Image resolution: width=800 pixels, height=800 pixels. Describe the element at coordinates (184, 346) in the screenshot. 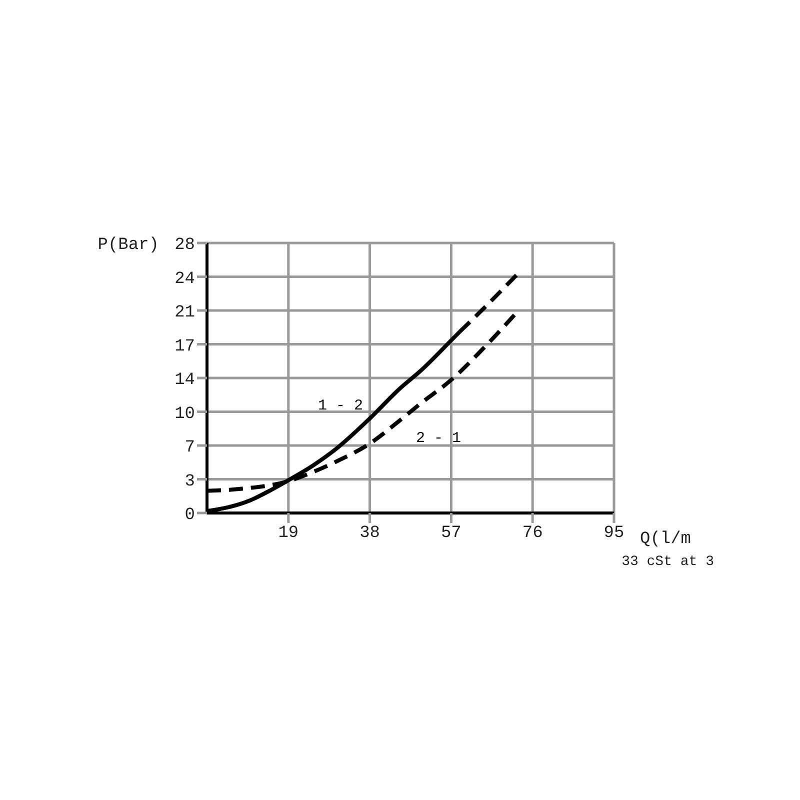

I see `y-tick-label: 17` at that location.